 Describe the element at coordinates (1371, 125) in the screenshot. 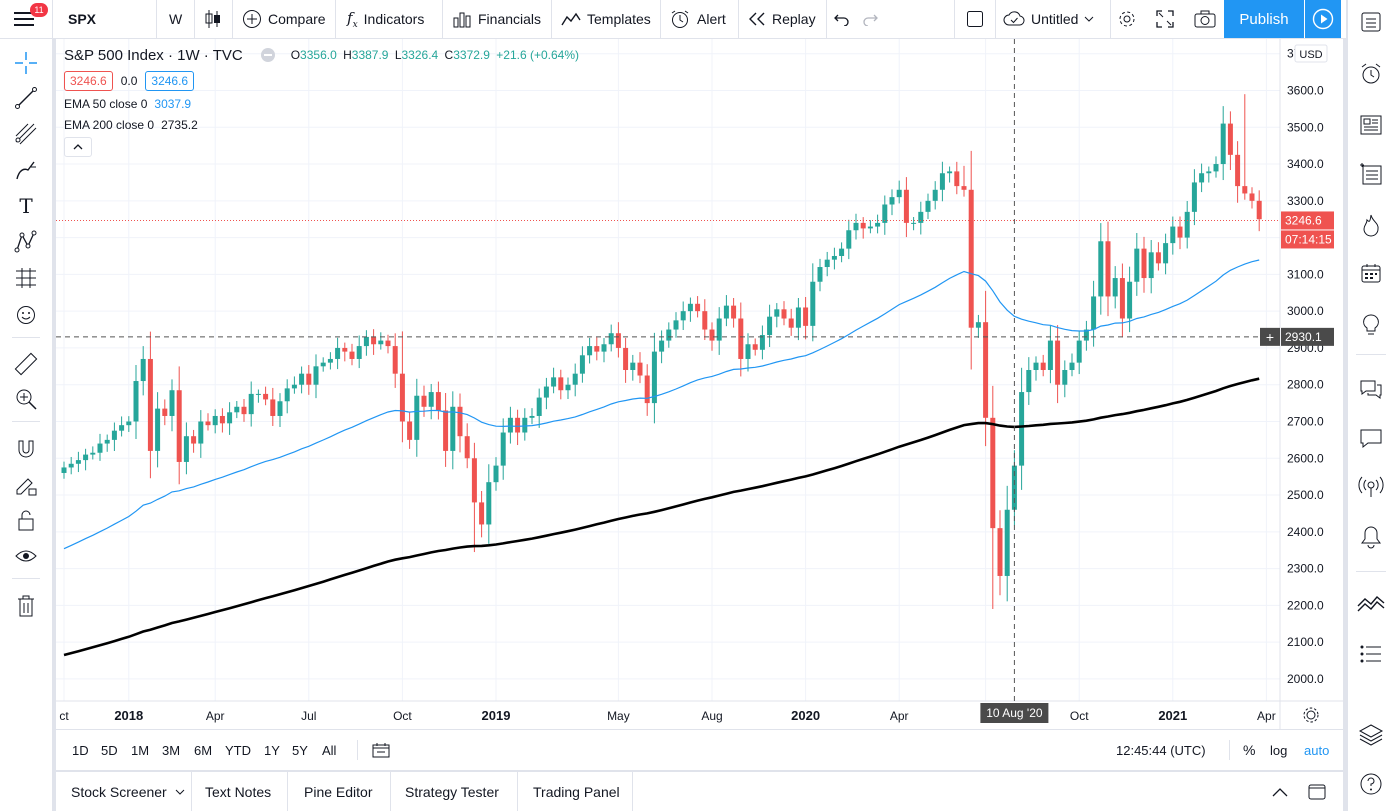

I see `news-button` at that location.